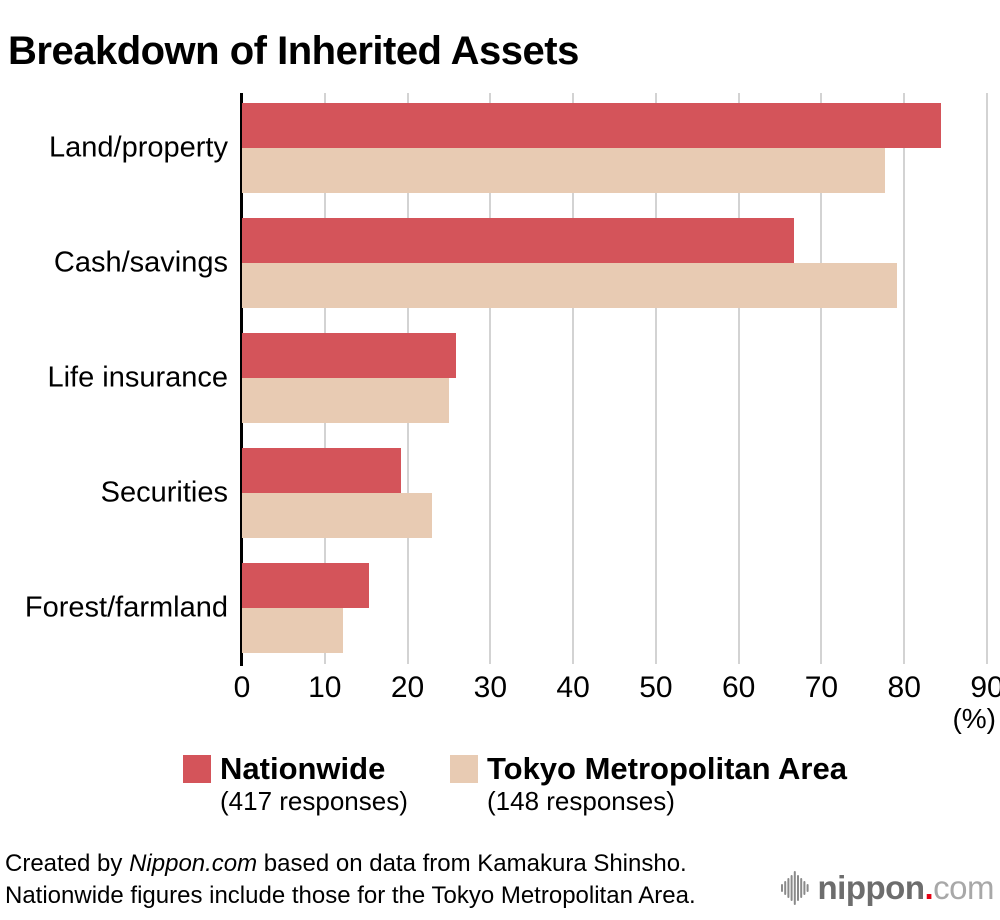 The width and height of the screenshot is (1000, 920). I want to click on x-tick-label-30: 30, so click(490, 687).